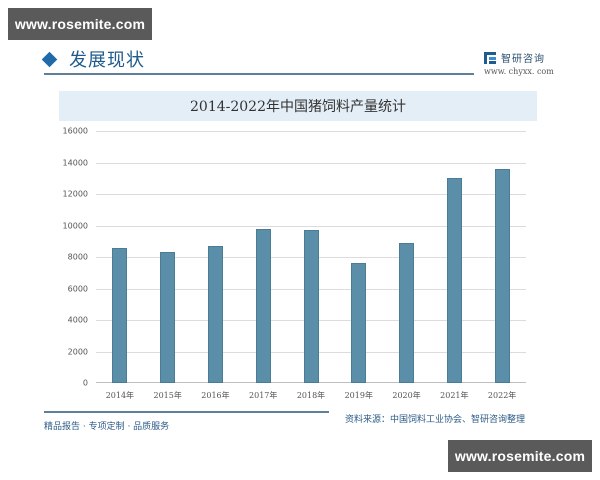 The height and width of the screenshot is (480, 600). I want to click on bar-2015, so click(168, 317).